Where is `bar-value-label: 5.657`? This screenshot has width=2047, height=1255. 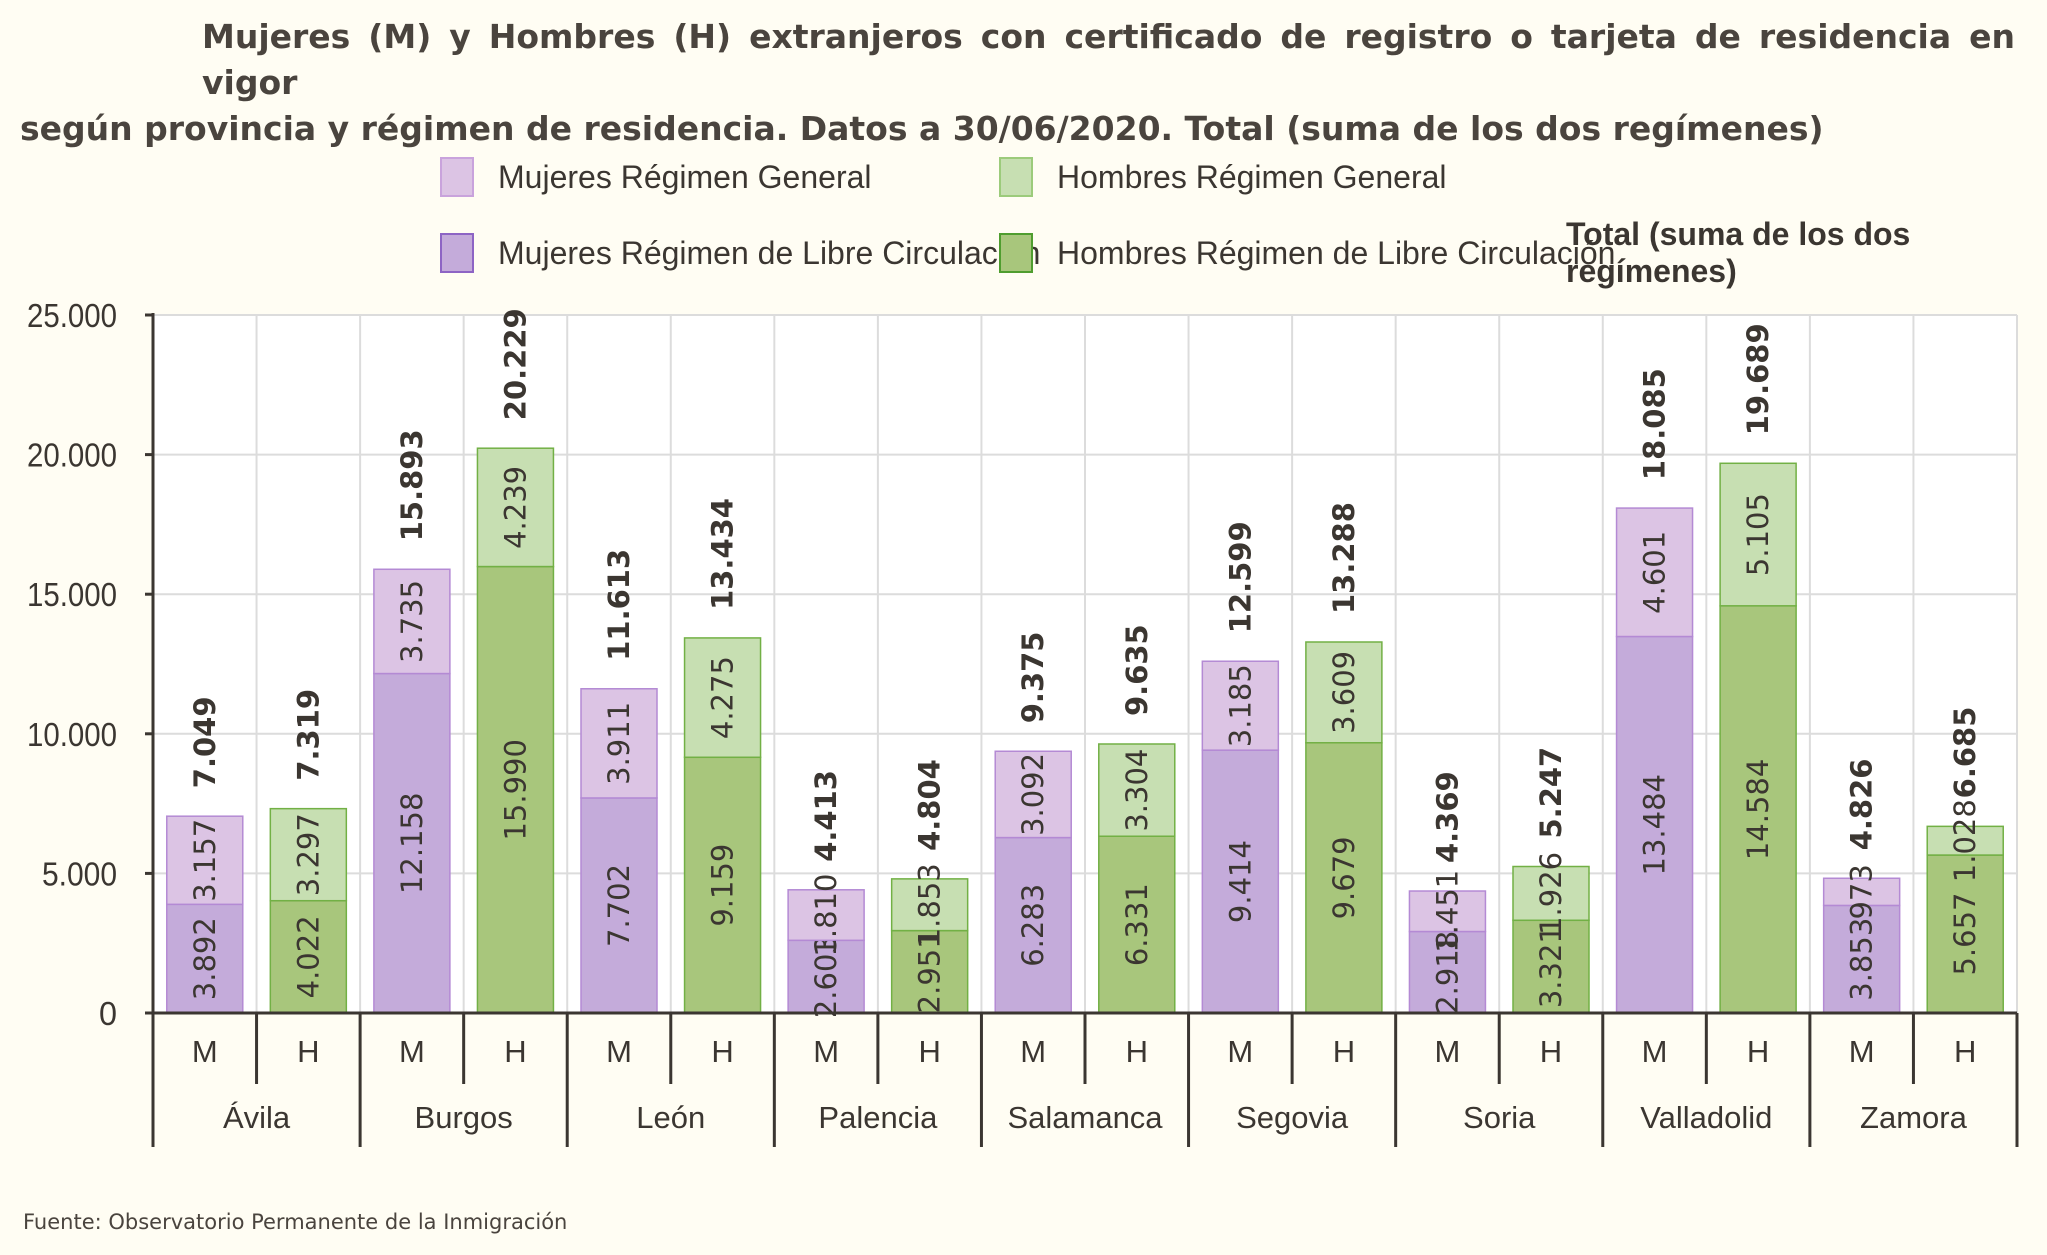
bar-value-label: 5.657 is located at coordinates (1965, 934).